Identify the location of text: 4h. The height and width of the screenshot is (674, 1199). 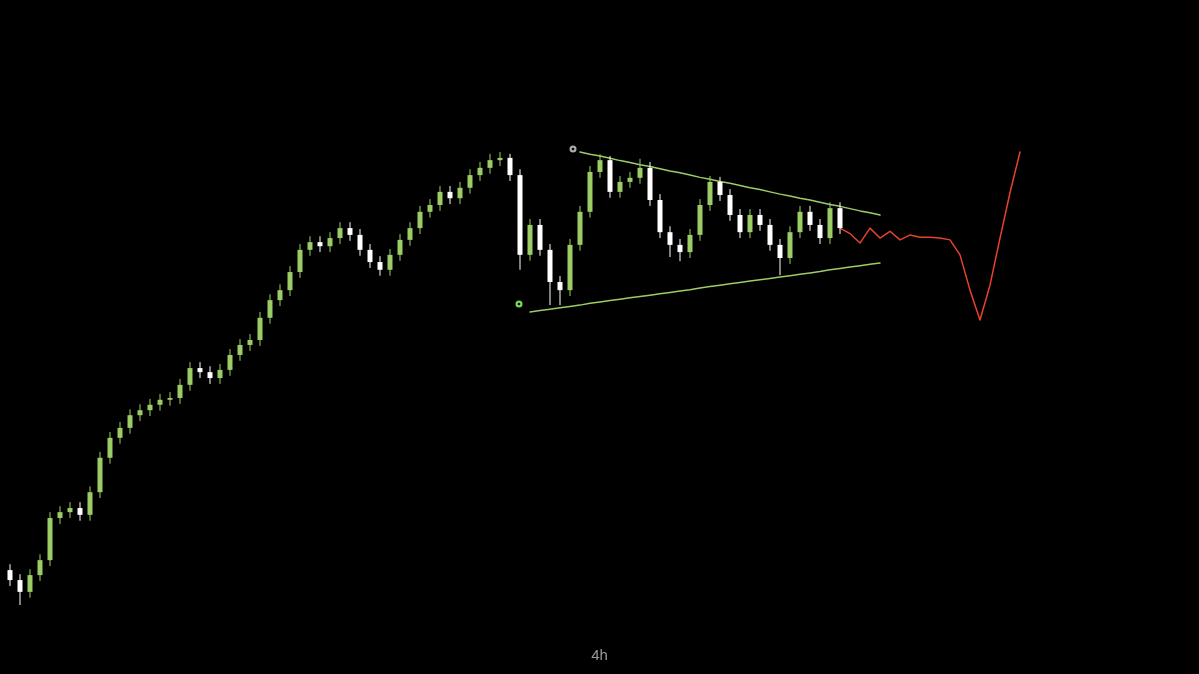
(599, 654).